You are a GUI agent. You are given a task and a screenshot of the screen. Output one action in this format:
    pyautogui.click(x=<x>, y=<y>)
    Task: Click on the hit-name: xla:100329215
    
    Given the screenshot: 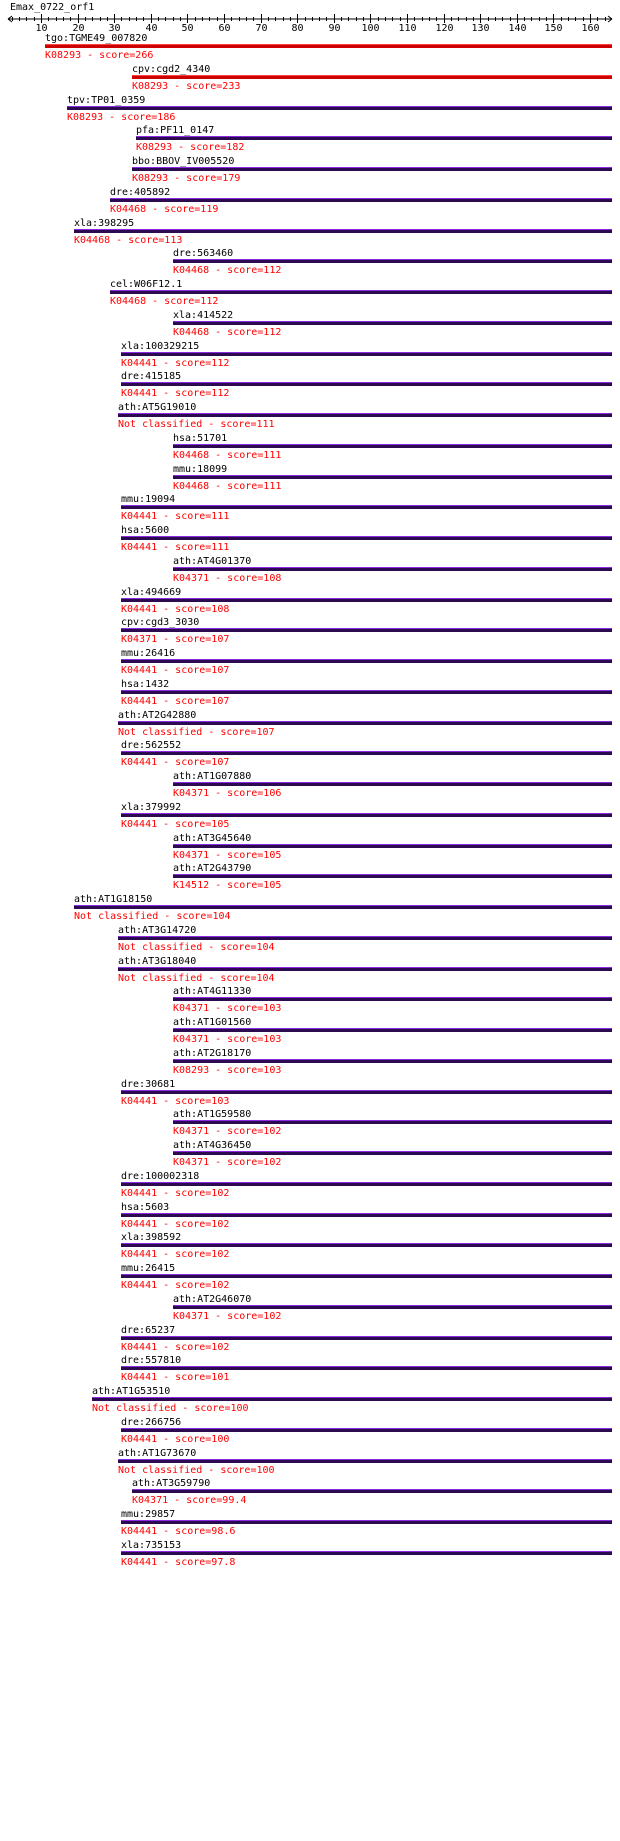 What is the action you would take?
    pyautogui.click(x=160, y=346)
    